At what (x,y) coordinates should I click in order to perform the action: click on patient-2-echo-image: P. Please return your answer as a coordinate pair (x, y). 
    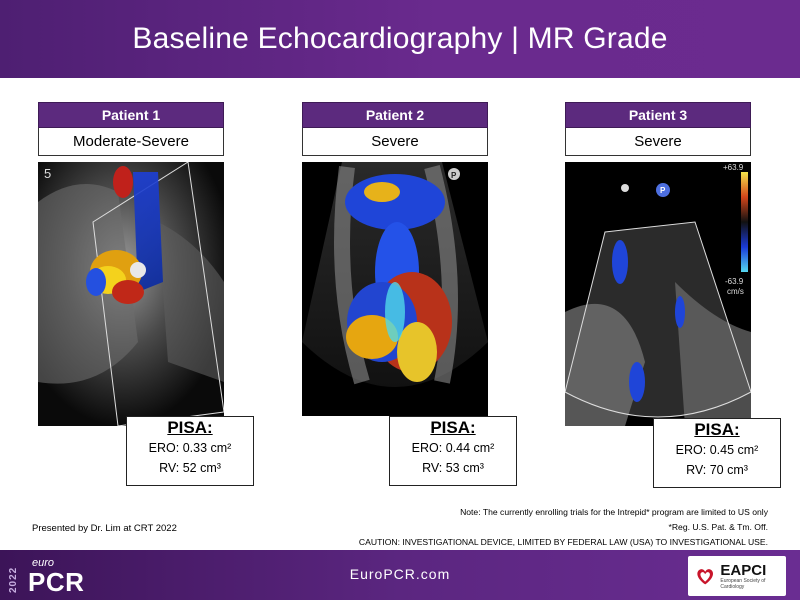
    Looking at the image, I should click on (395, 289).